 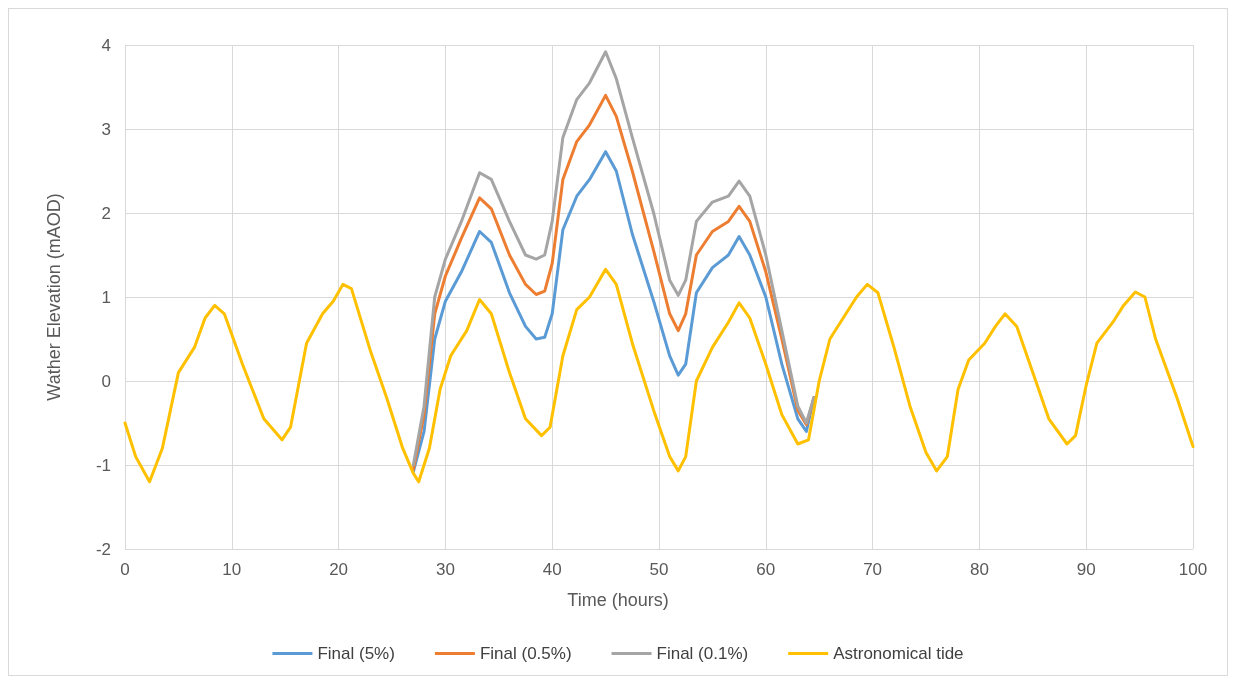 What do you see at coordinates (103, 465) in the screenshot?
I see `y-tick-label: -1` at bounding box center [103, 465].